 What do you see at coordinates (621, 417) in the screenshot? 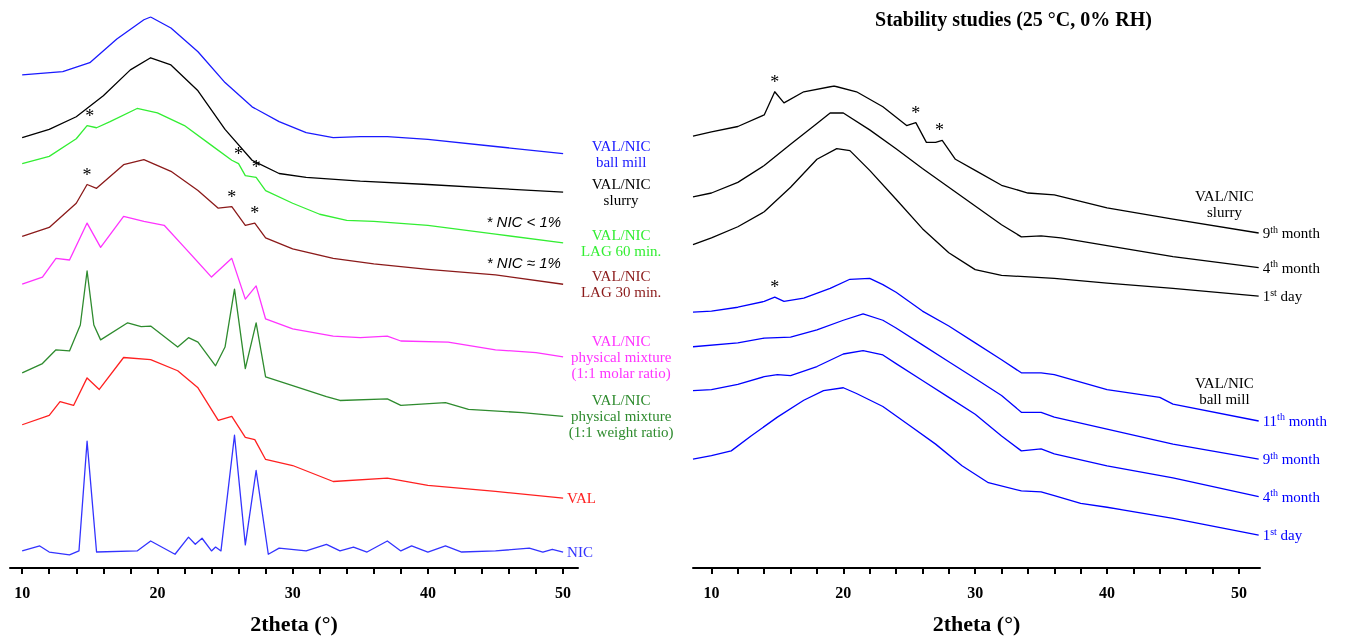
I see `series-label: VAL/NIC physical mixture (1:1 weight ratio)` at bounding box center [621, 417].